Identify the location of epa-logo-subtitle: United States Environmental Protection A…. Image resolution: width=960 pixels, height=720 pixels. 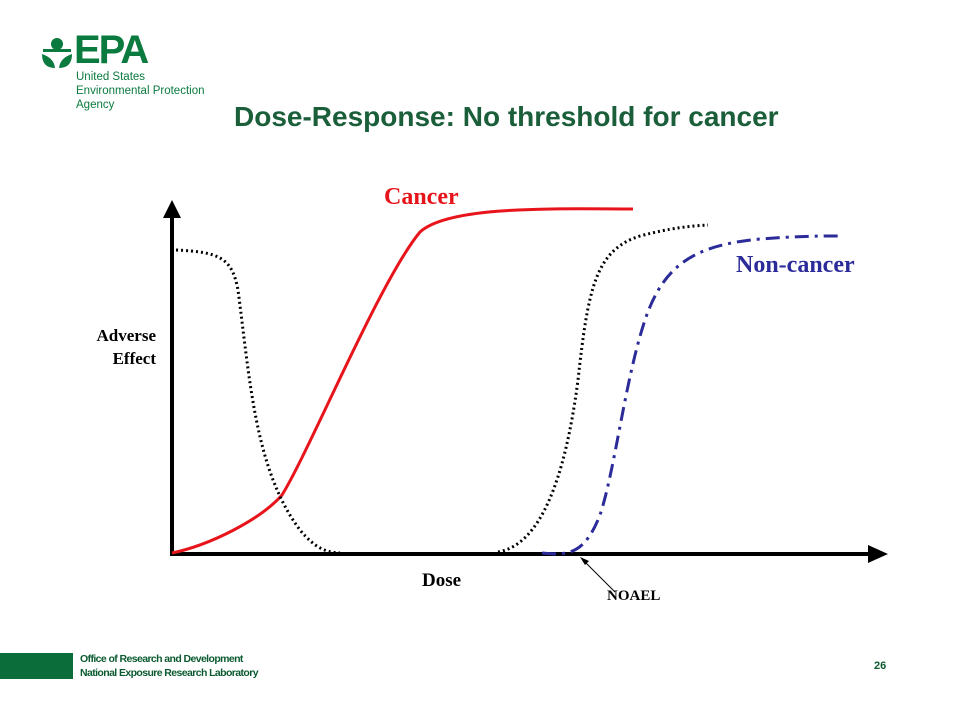
(140, 91).